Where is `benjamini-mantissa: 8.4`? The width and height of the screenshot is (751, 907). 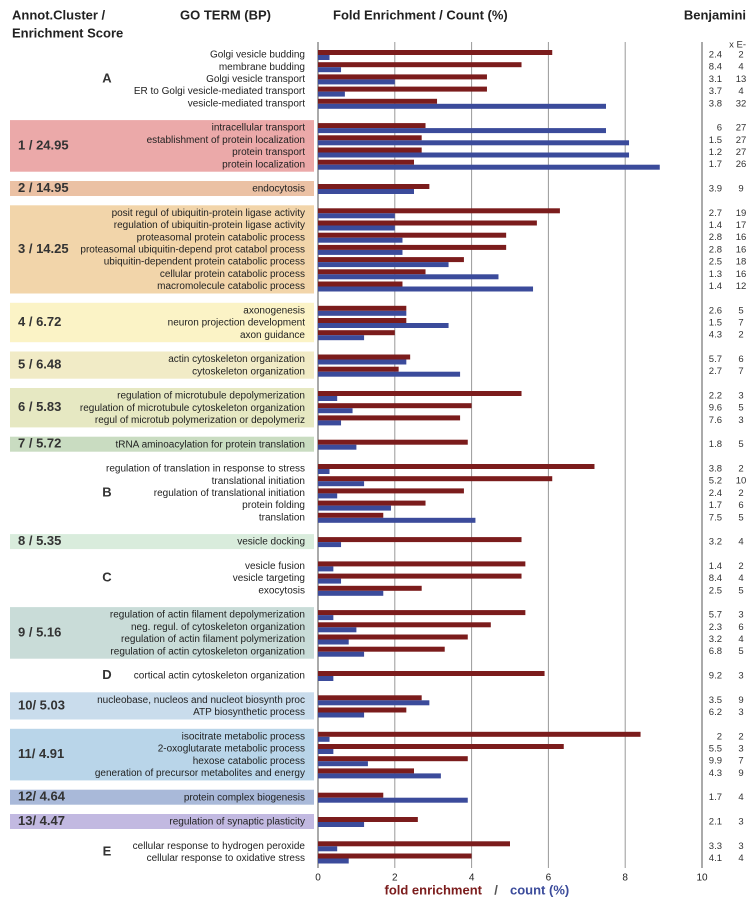 benjamini-mantissa: 8.4 is located at coordinates (715, 67).